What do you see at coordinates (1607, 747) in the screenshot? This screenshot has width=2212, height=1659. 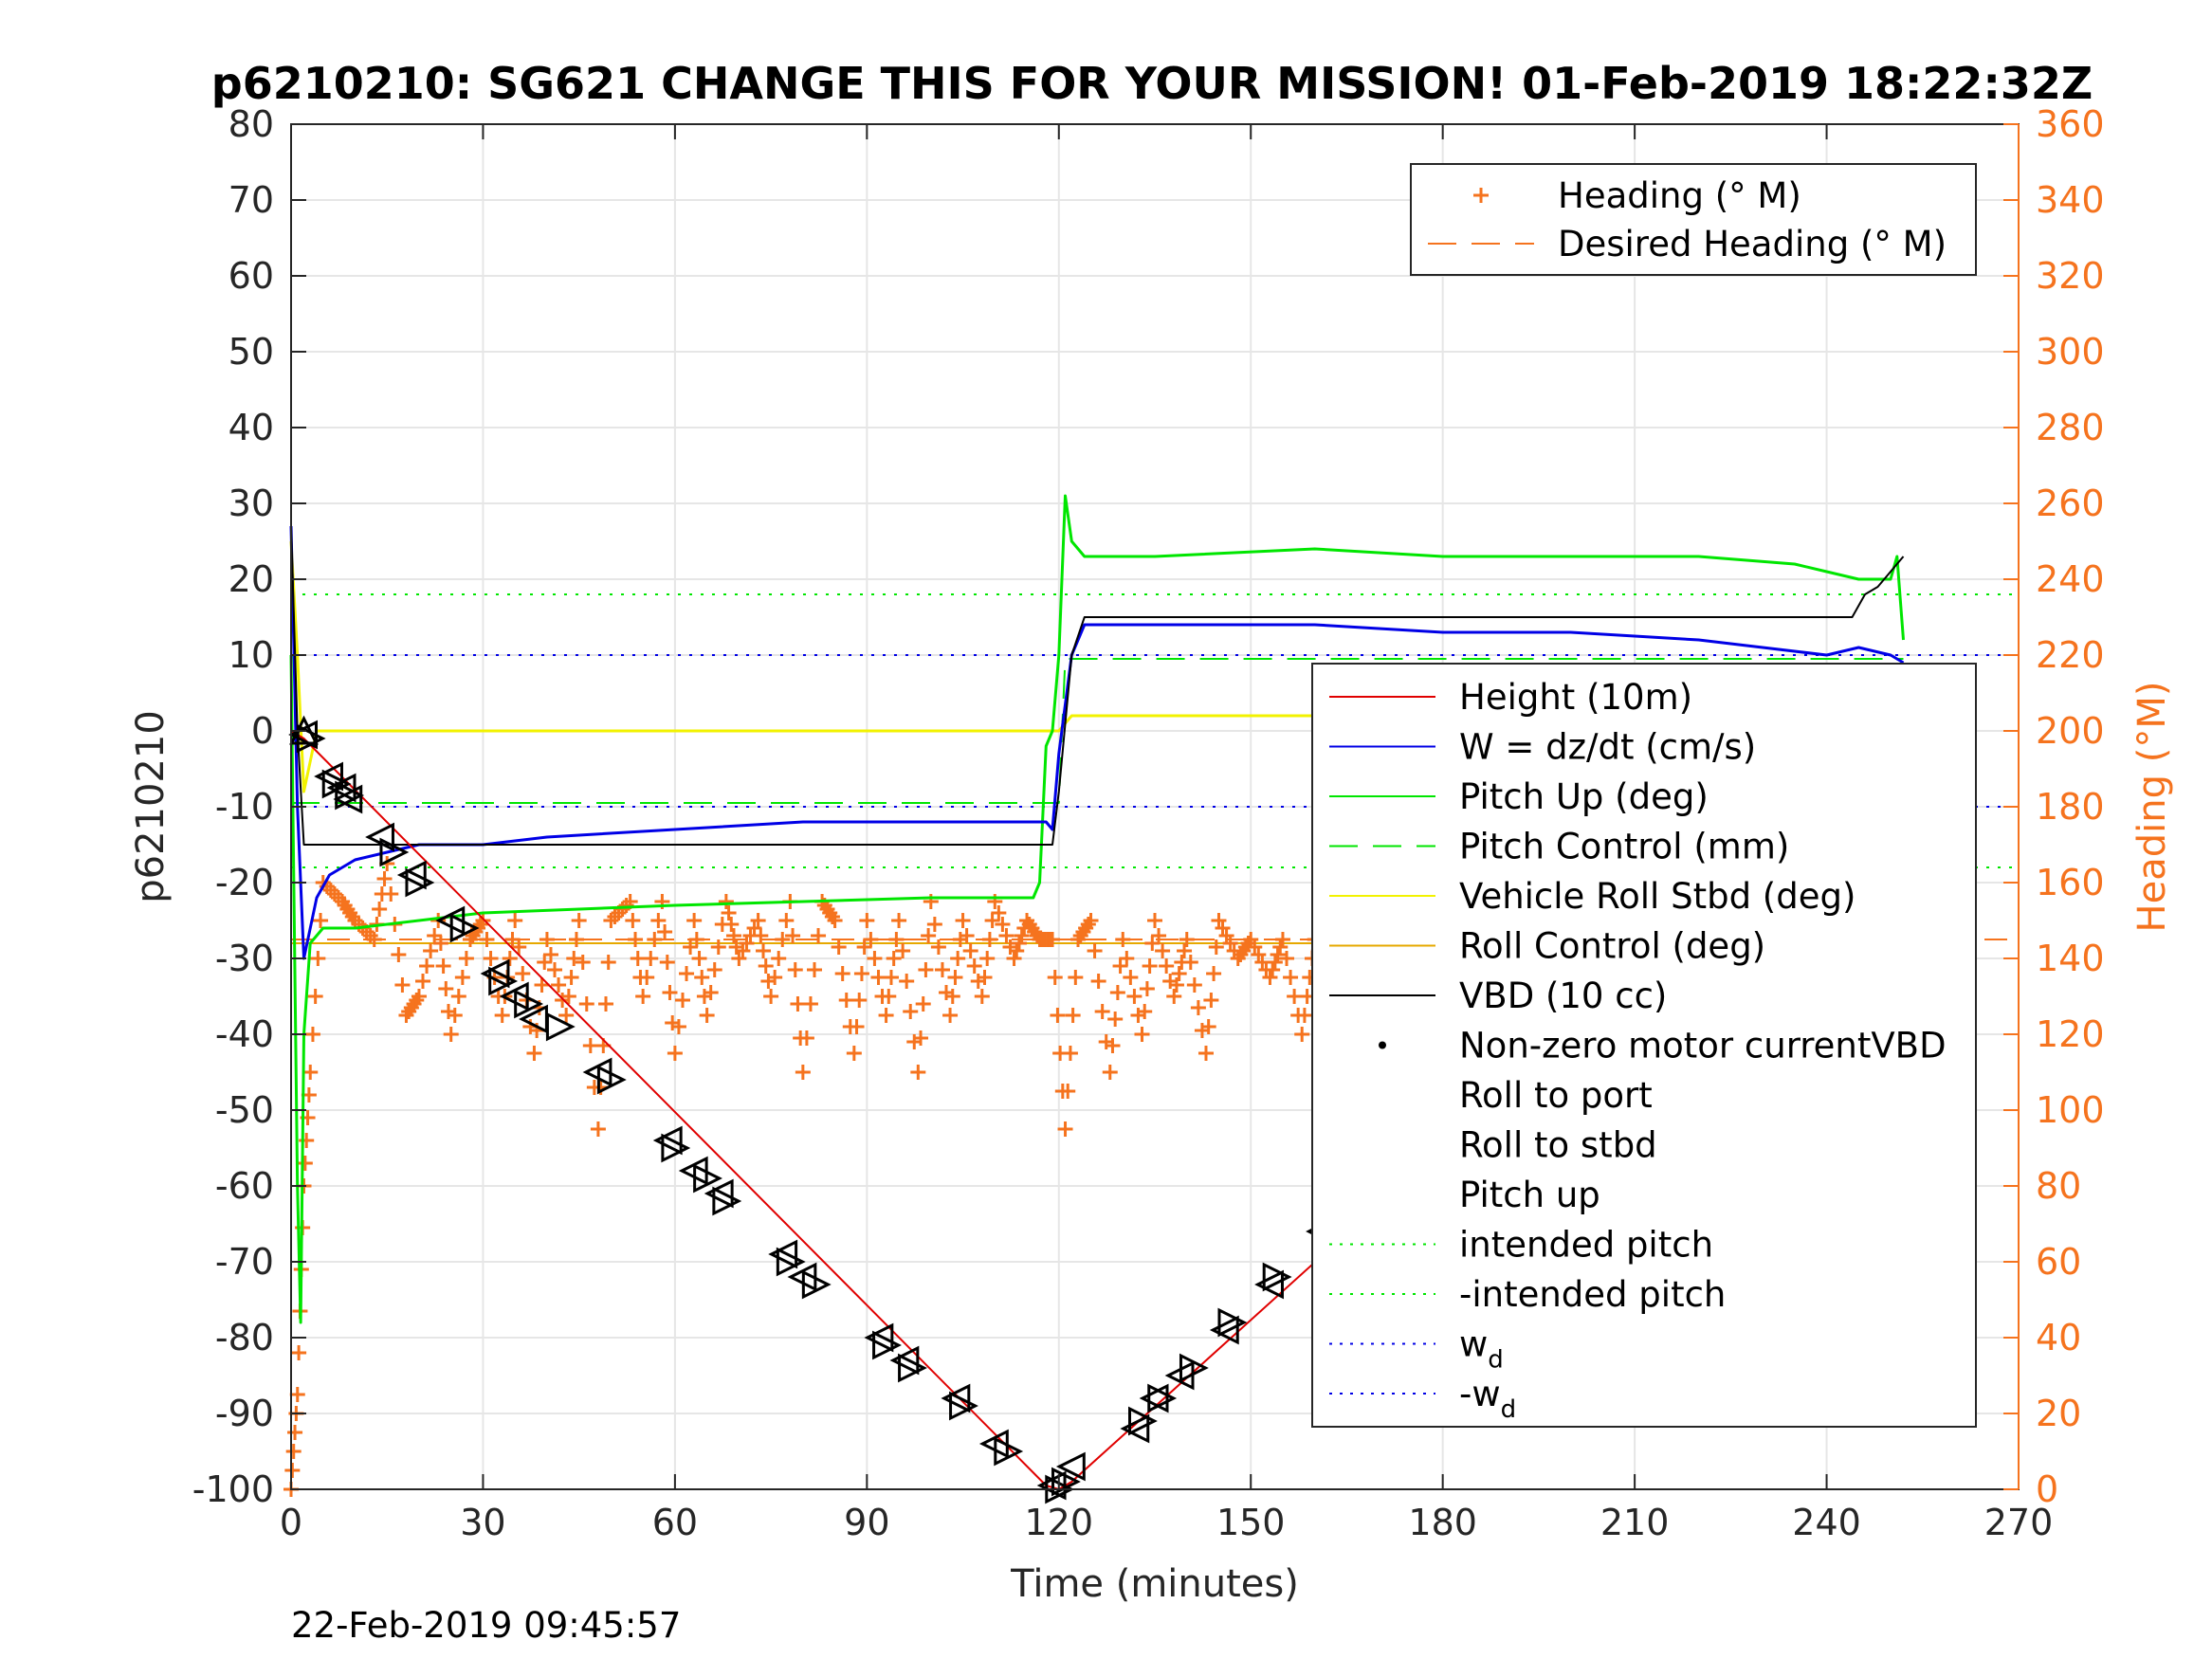 I see `legend-label: W = dz/dt (cm/s)` at bounding box center [1607, 747].